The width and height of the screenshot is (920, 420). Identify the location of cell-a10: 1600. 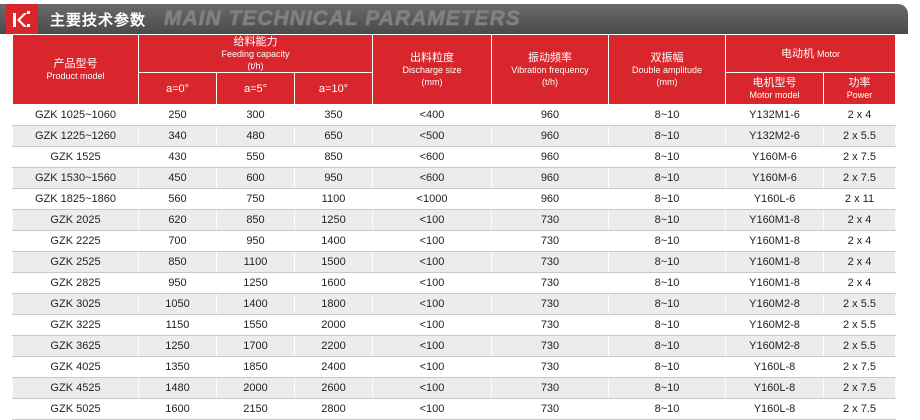
(333, 283).